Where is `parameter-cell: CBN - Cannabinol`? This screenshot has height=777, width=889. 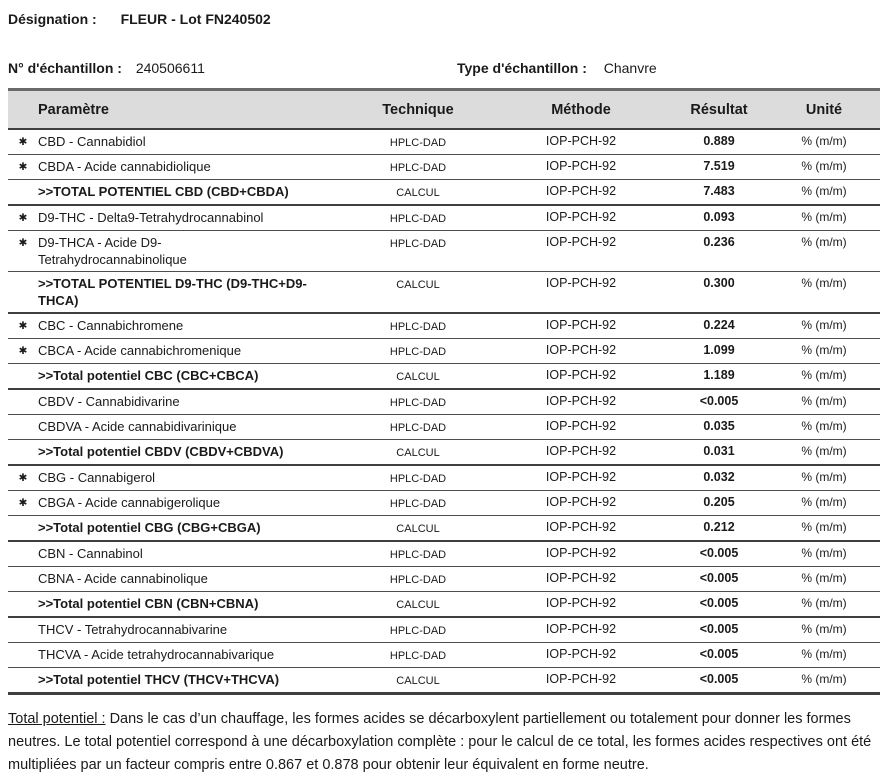
parameter-cell: CBN - Cannabinol is located at coordinates (90, 553).